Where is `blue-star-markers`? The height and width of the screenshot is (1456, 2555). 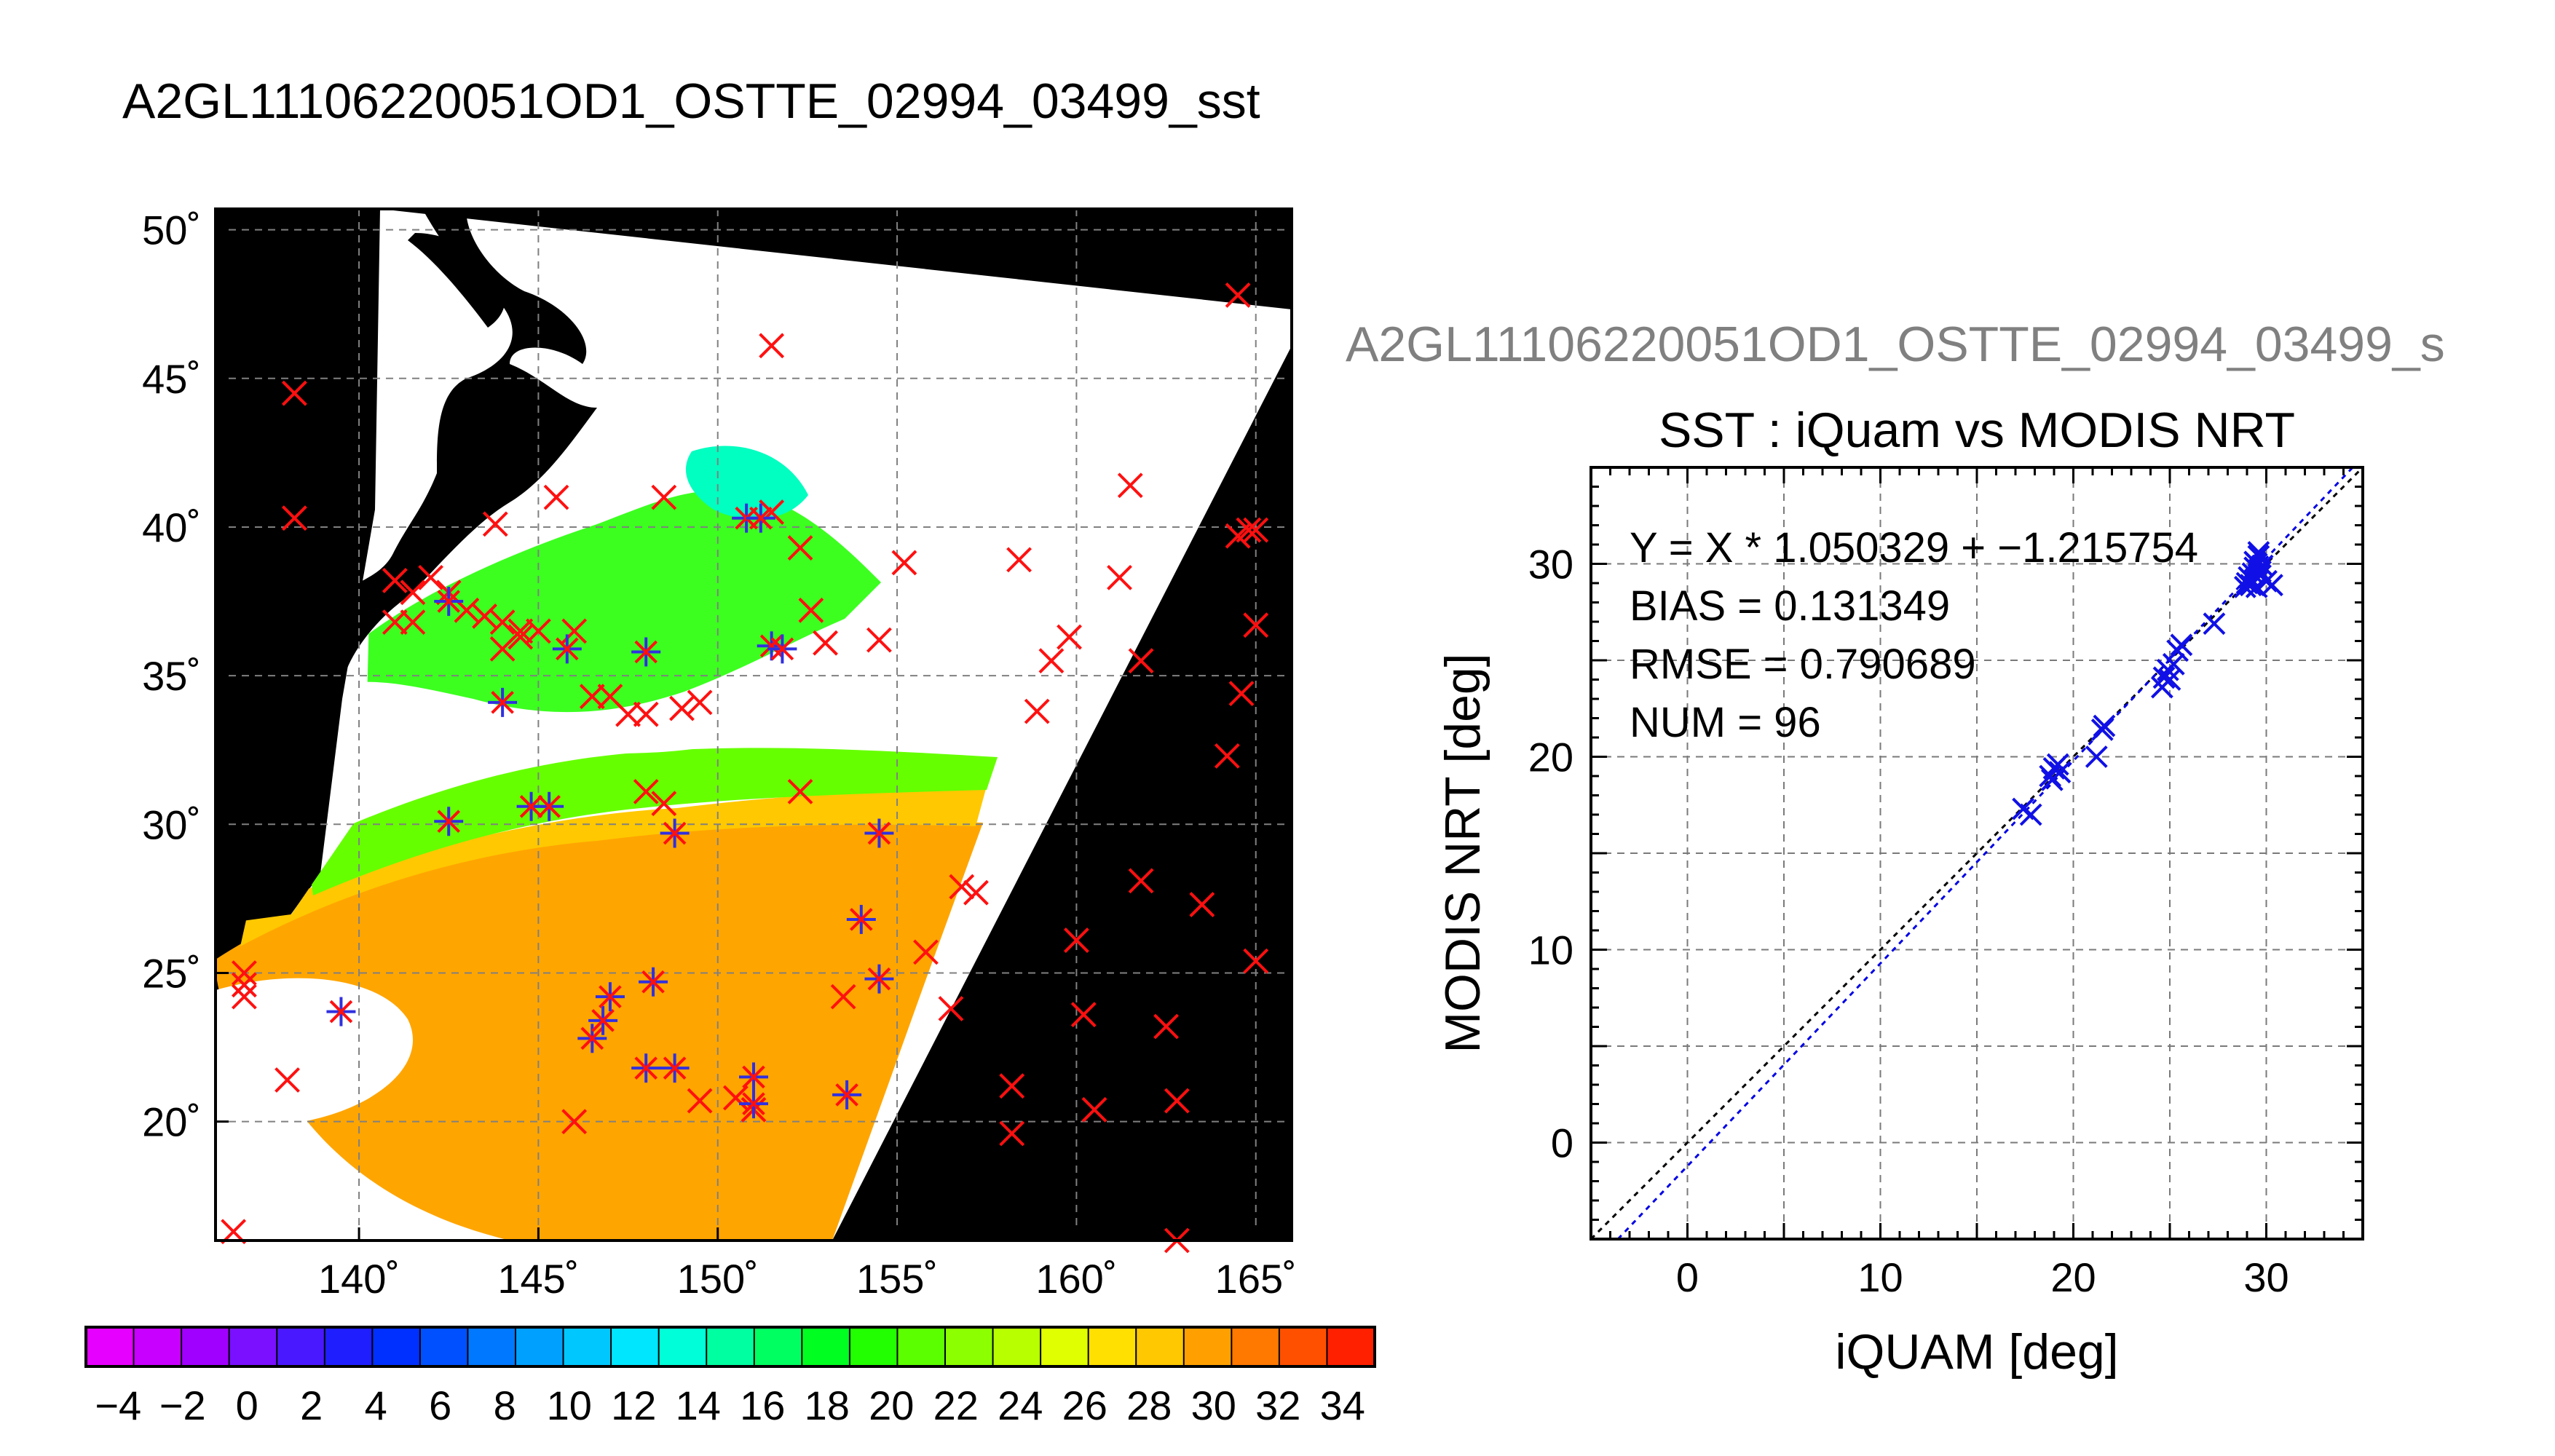
blue-star-markers is located at coordinates (610, 811).